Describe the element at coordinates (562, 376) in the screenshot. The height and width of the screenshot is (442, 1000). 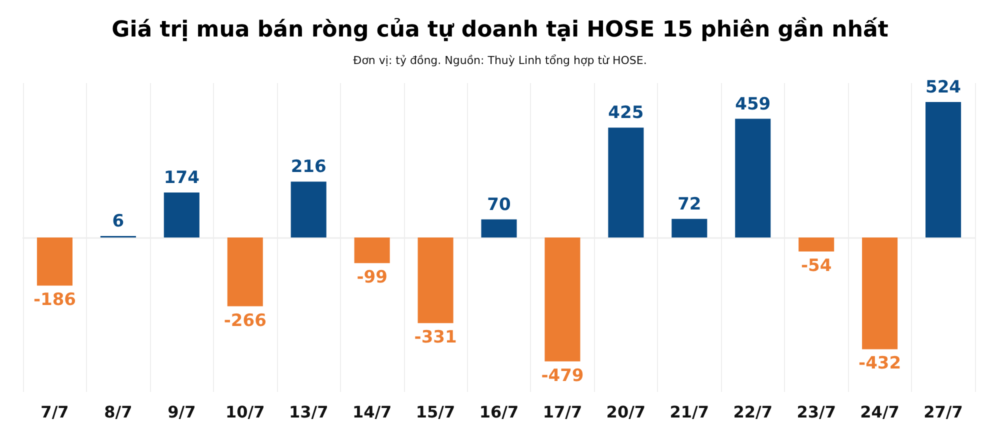
I see `data-label: -479` at that location.